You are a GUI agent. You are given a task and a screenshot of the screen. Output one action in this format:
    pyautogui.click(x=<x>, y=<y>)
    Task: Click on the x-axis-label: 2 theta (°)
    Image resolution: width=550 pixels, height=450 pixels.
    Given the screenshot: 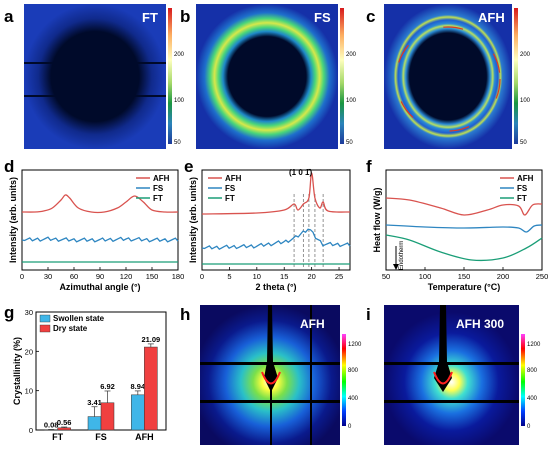 What is the action you would take?
    pyautogui.click(x=275, y=287)
    